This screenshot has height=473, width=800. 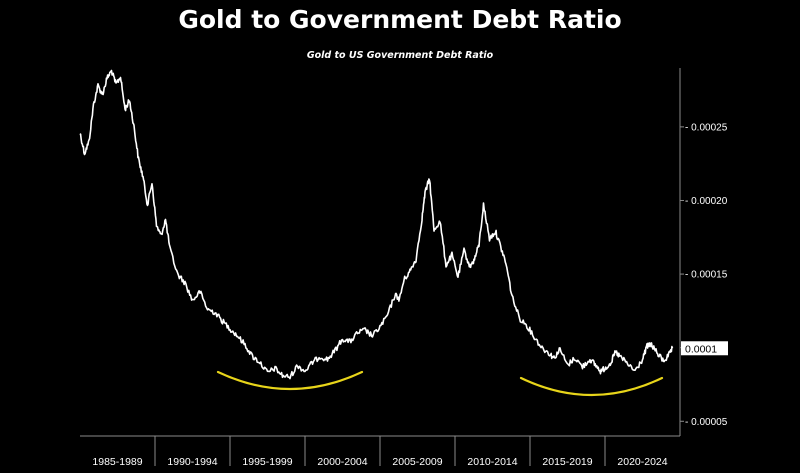 I want to click on y-tick-label: - 0.00015, so click(x=706, y=275).